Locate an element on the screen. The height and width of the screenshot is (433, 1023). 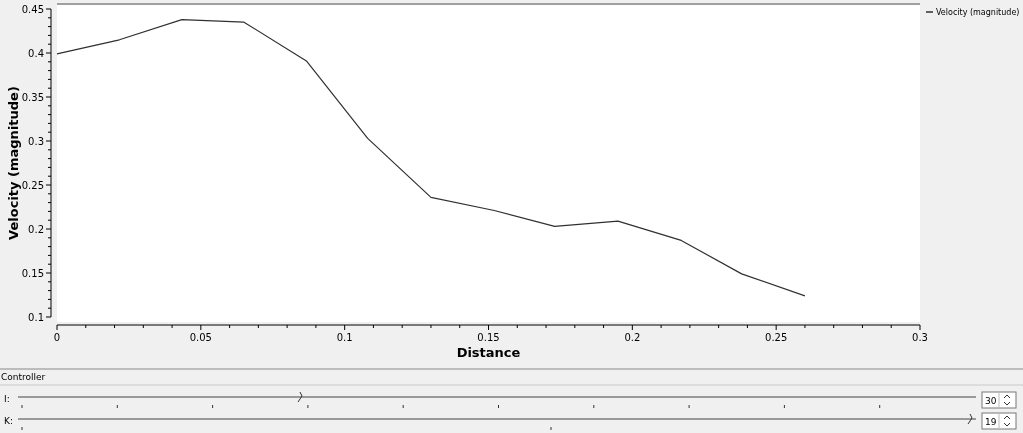
y-tick-label: 0.25 is located at coordinates (32, 185).